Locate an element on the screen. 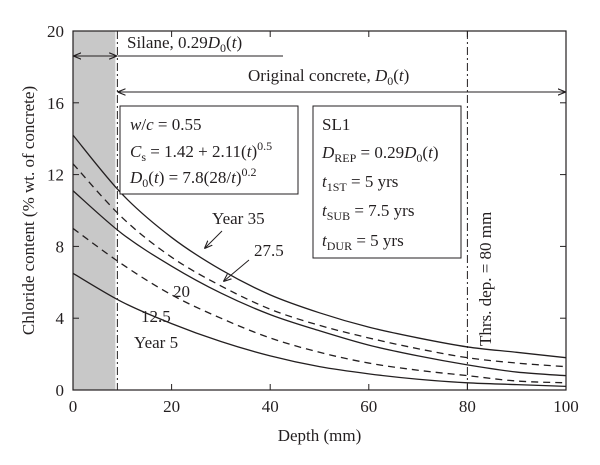 This screenshot has height=465, width=600. silane-label: Silane, 0.29D0(t) is located at coordinates (184, 44).